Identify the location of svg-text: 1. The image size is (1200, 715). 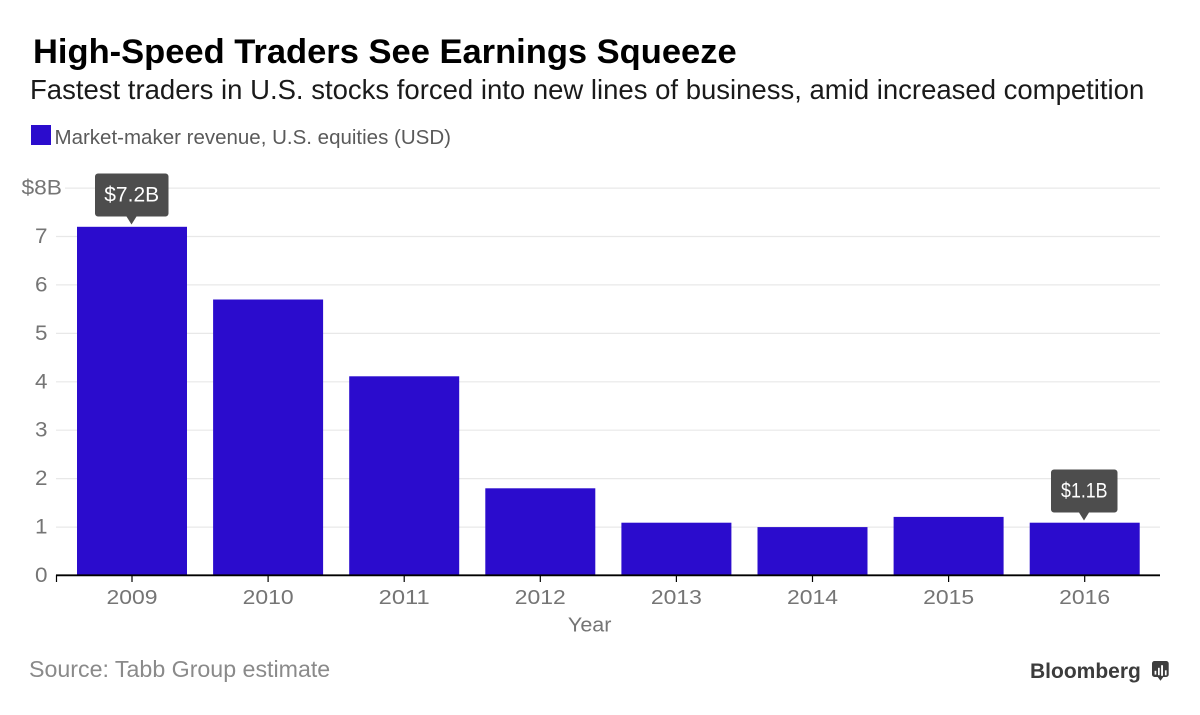
(41, 527).